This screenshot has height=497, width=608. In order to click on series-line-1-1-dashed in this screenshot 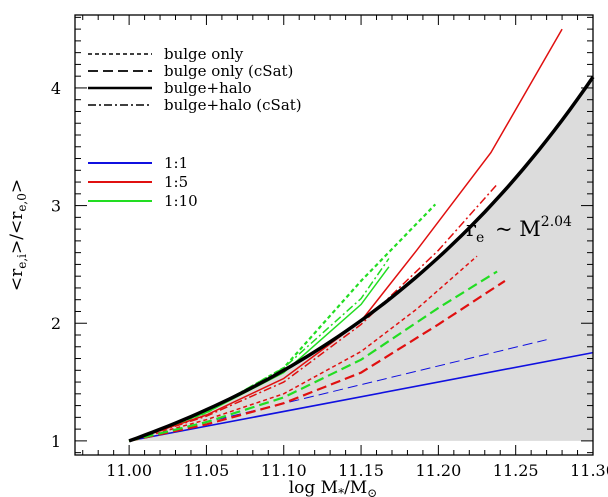, I will do `click(337, 390)`.